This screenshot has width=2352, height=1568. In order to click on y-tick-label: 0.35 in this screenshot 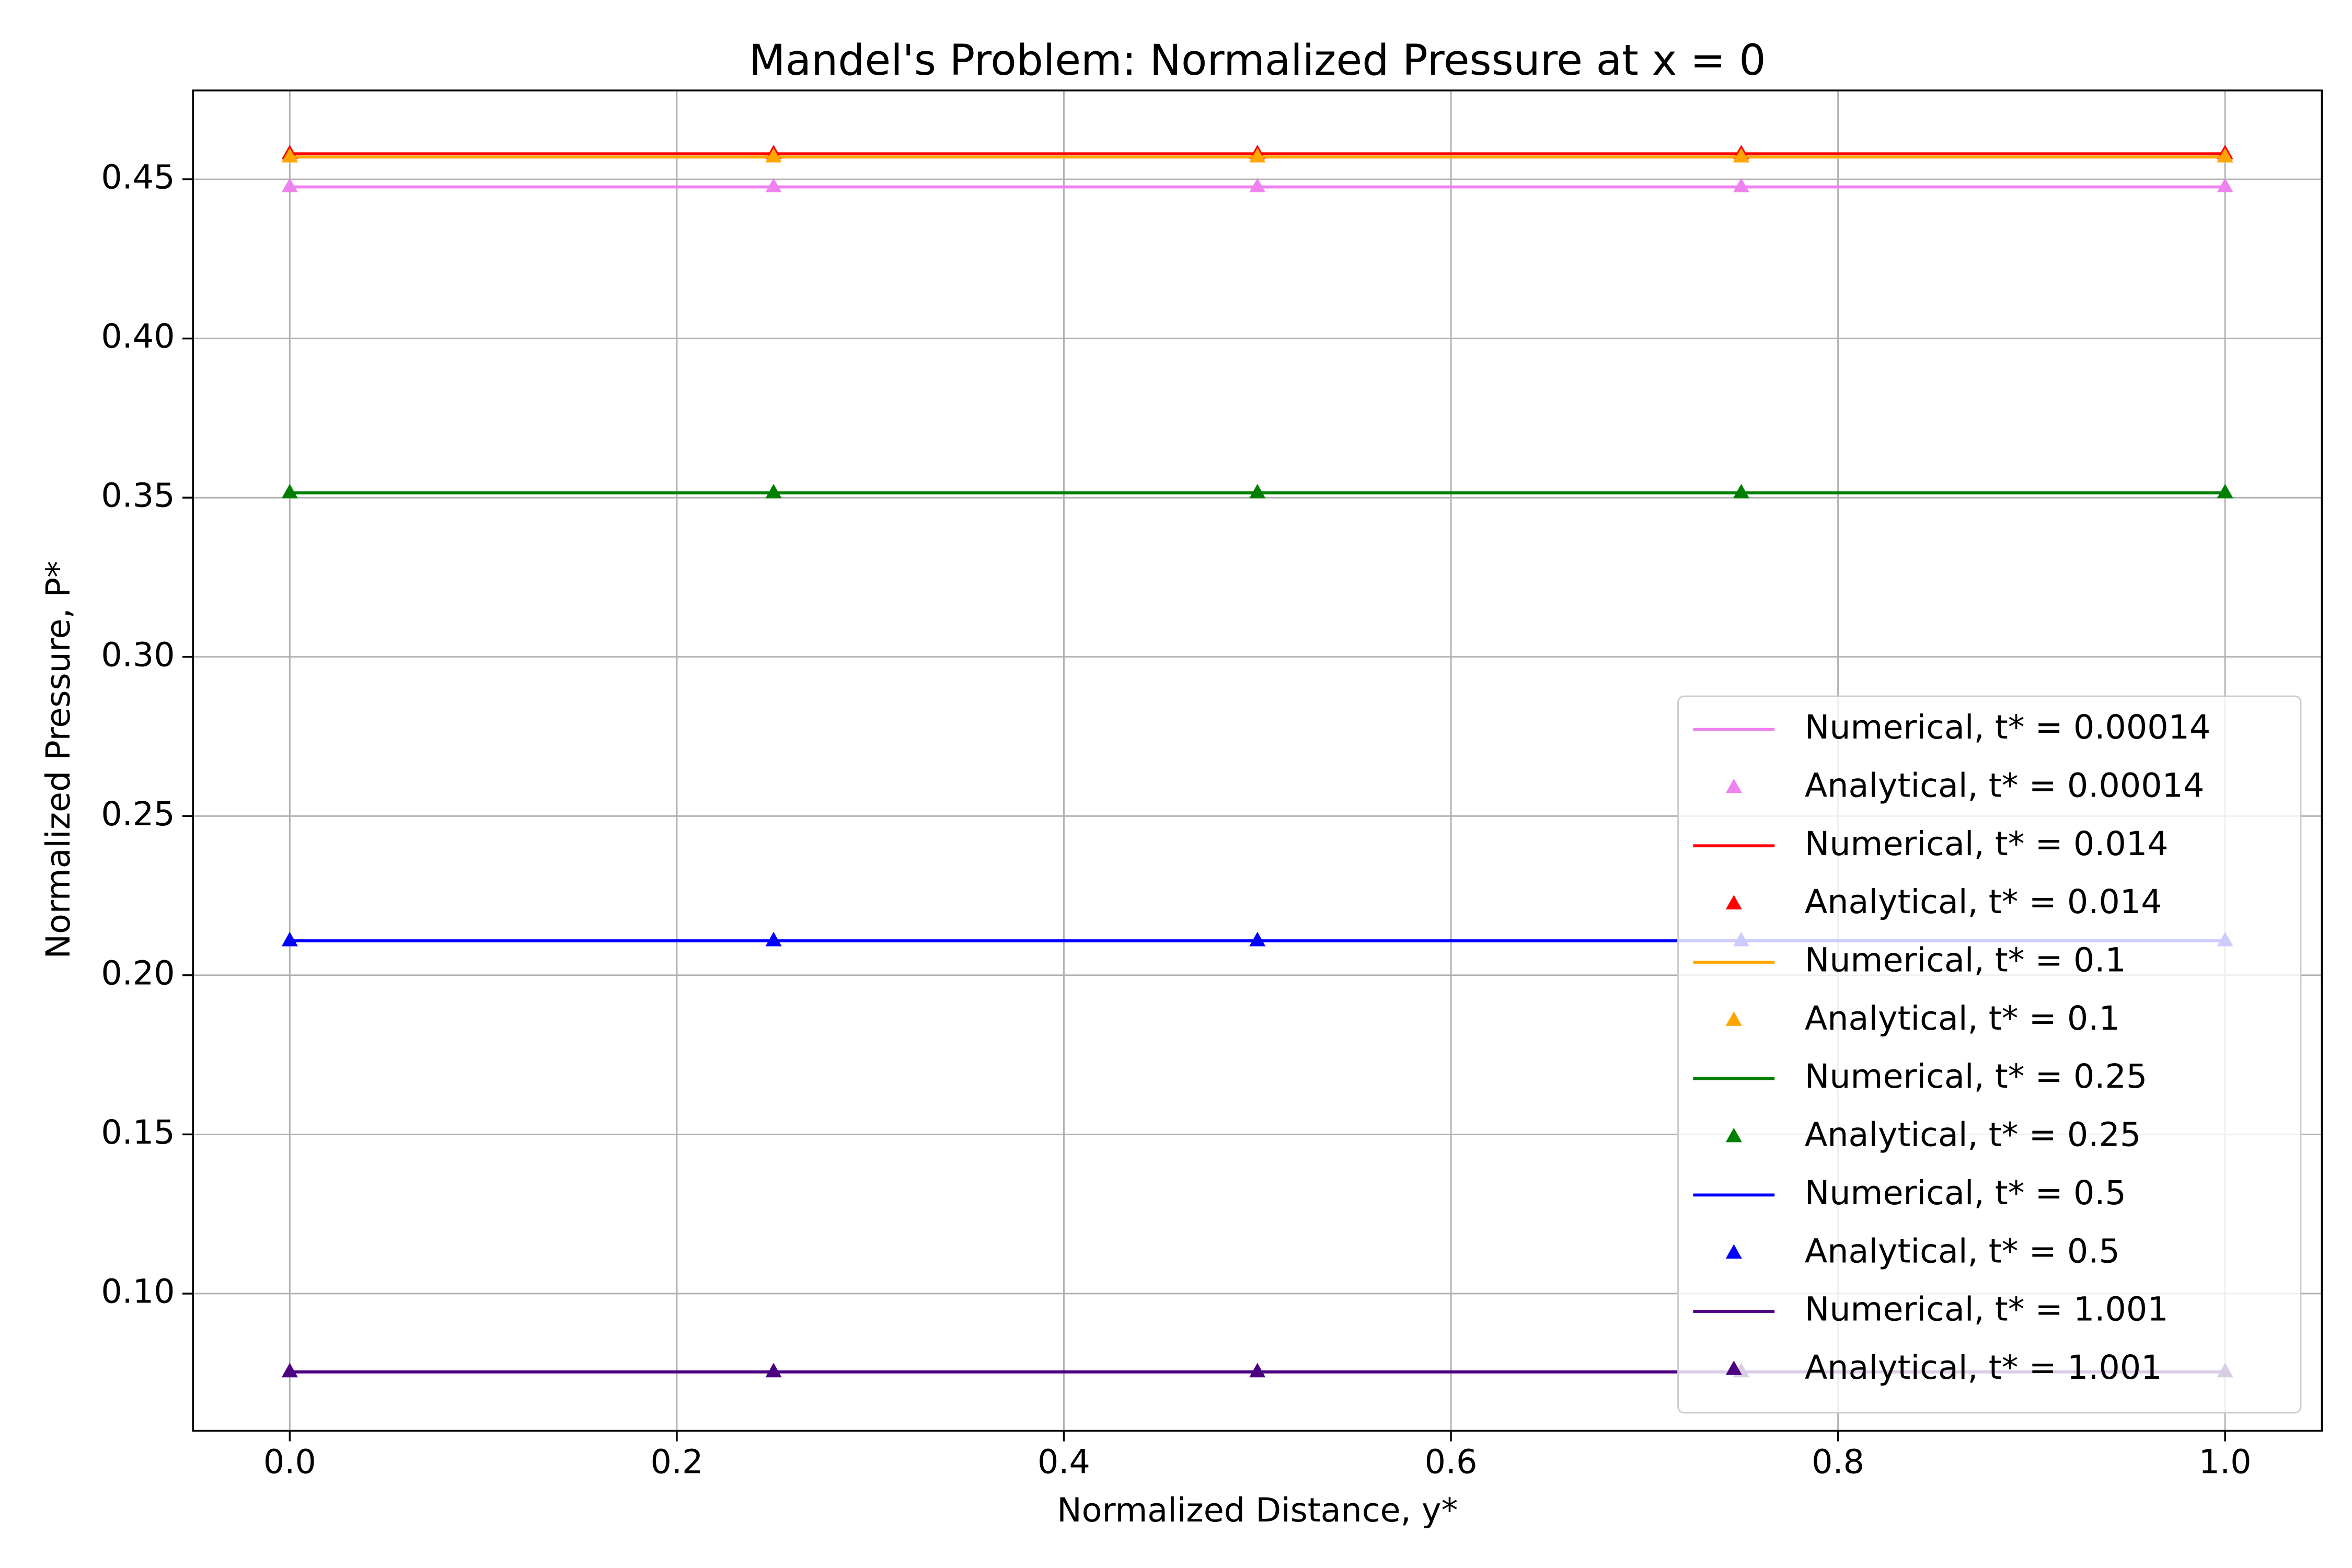, I will do `click(138, 495)`.